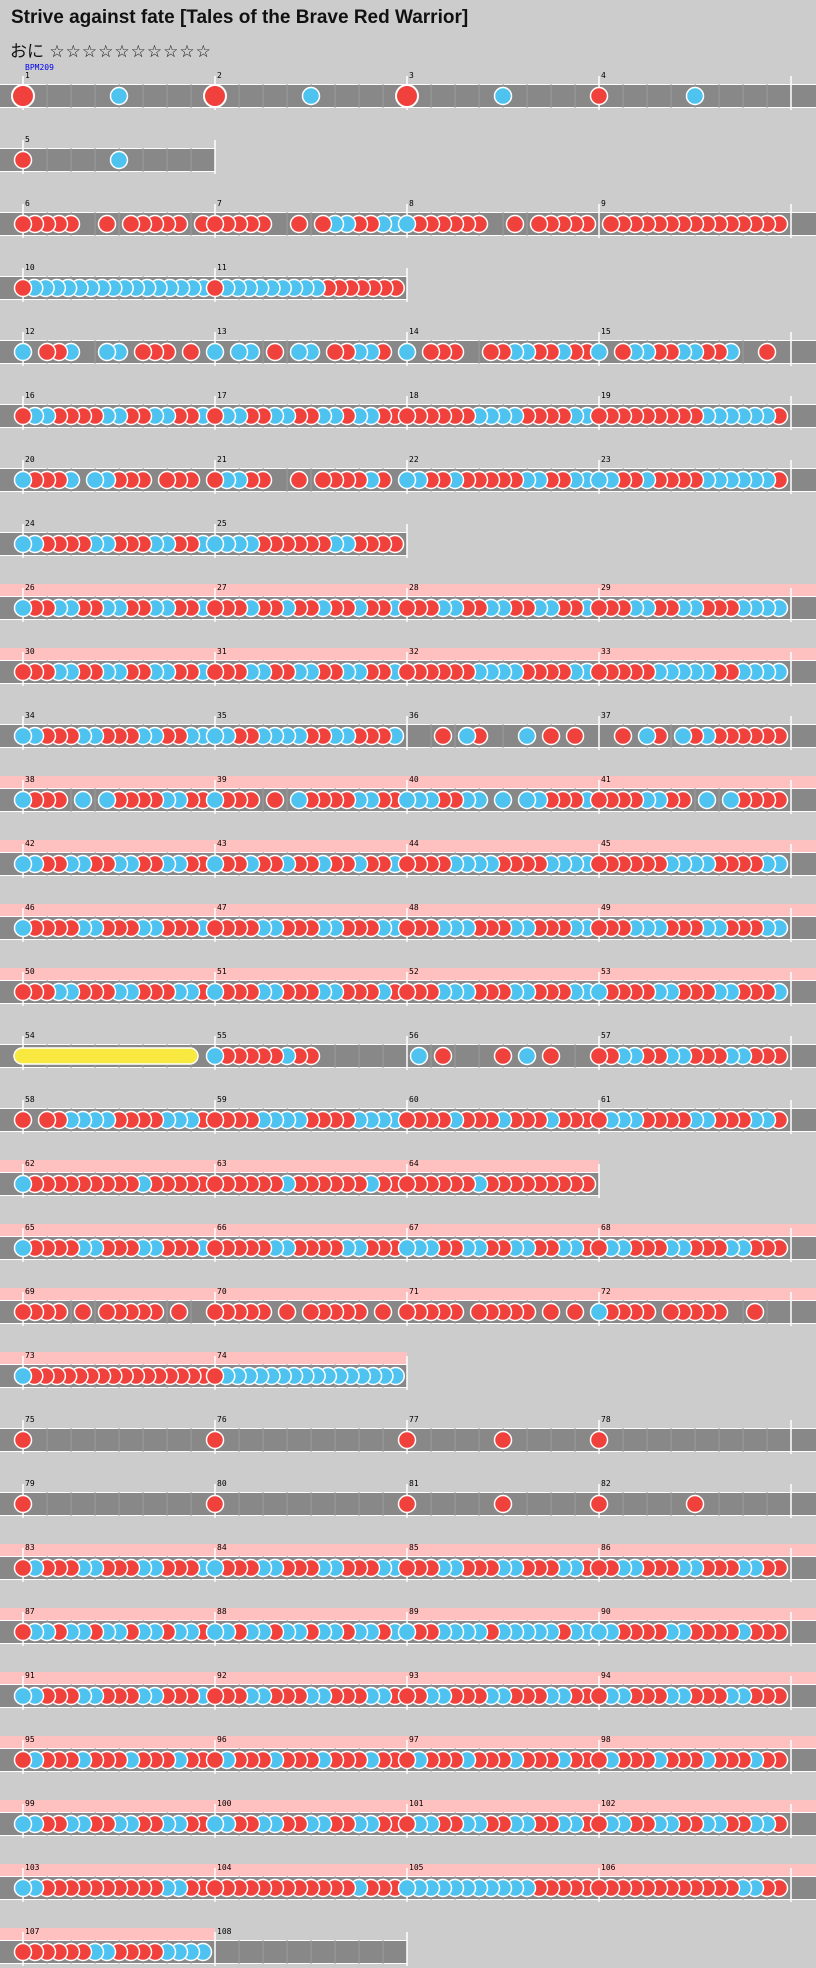 Image resolution: width=816 pixels, height=1968 pixels. I want to click on measure-number: 5, so click(27, 139).